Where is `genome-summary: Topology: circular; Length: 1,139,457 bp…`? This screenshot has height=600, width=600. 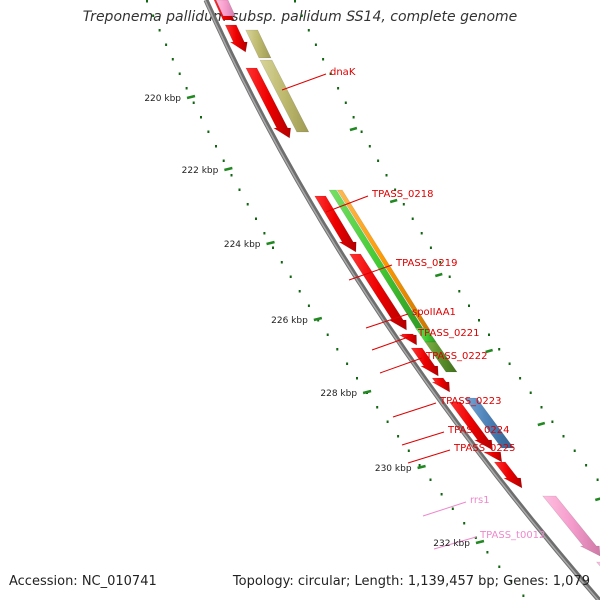 genome-summary: Topology: circular; Length: 1,139,457 bp… is located at coordinates (411, 581).